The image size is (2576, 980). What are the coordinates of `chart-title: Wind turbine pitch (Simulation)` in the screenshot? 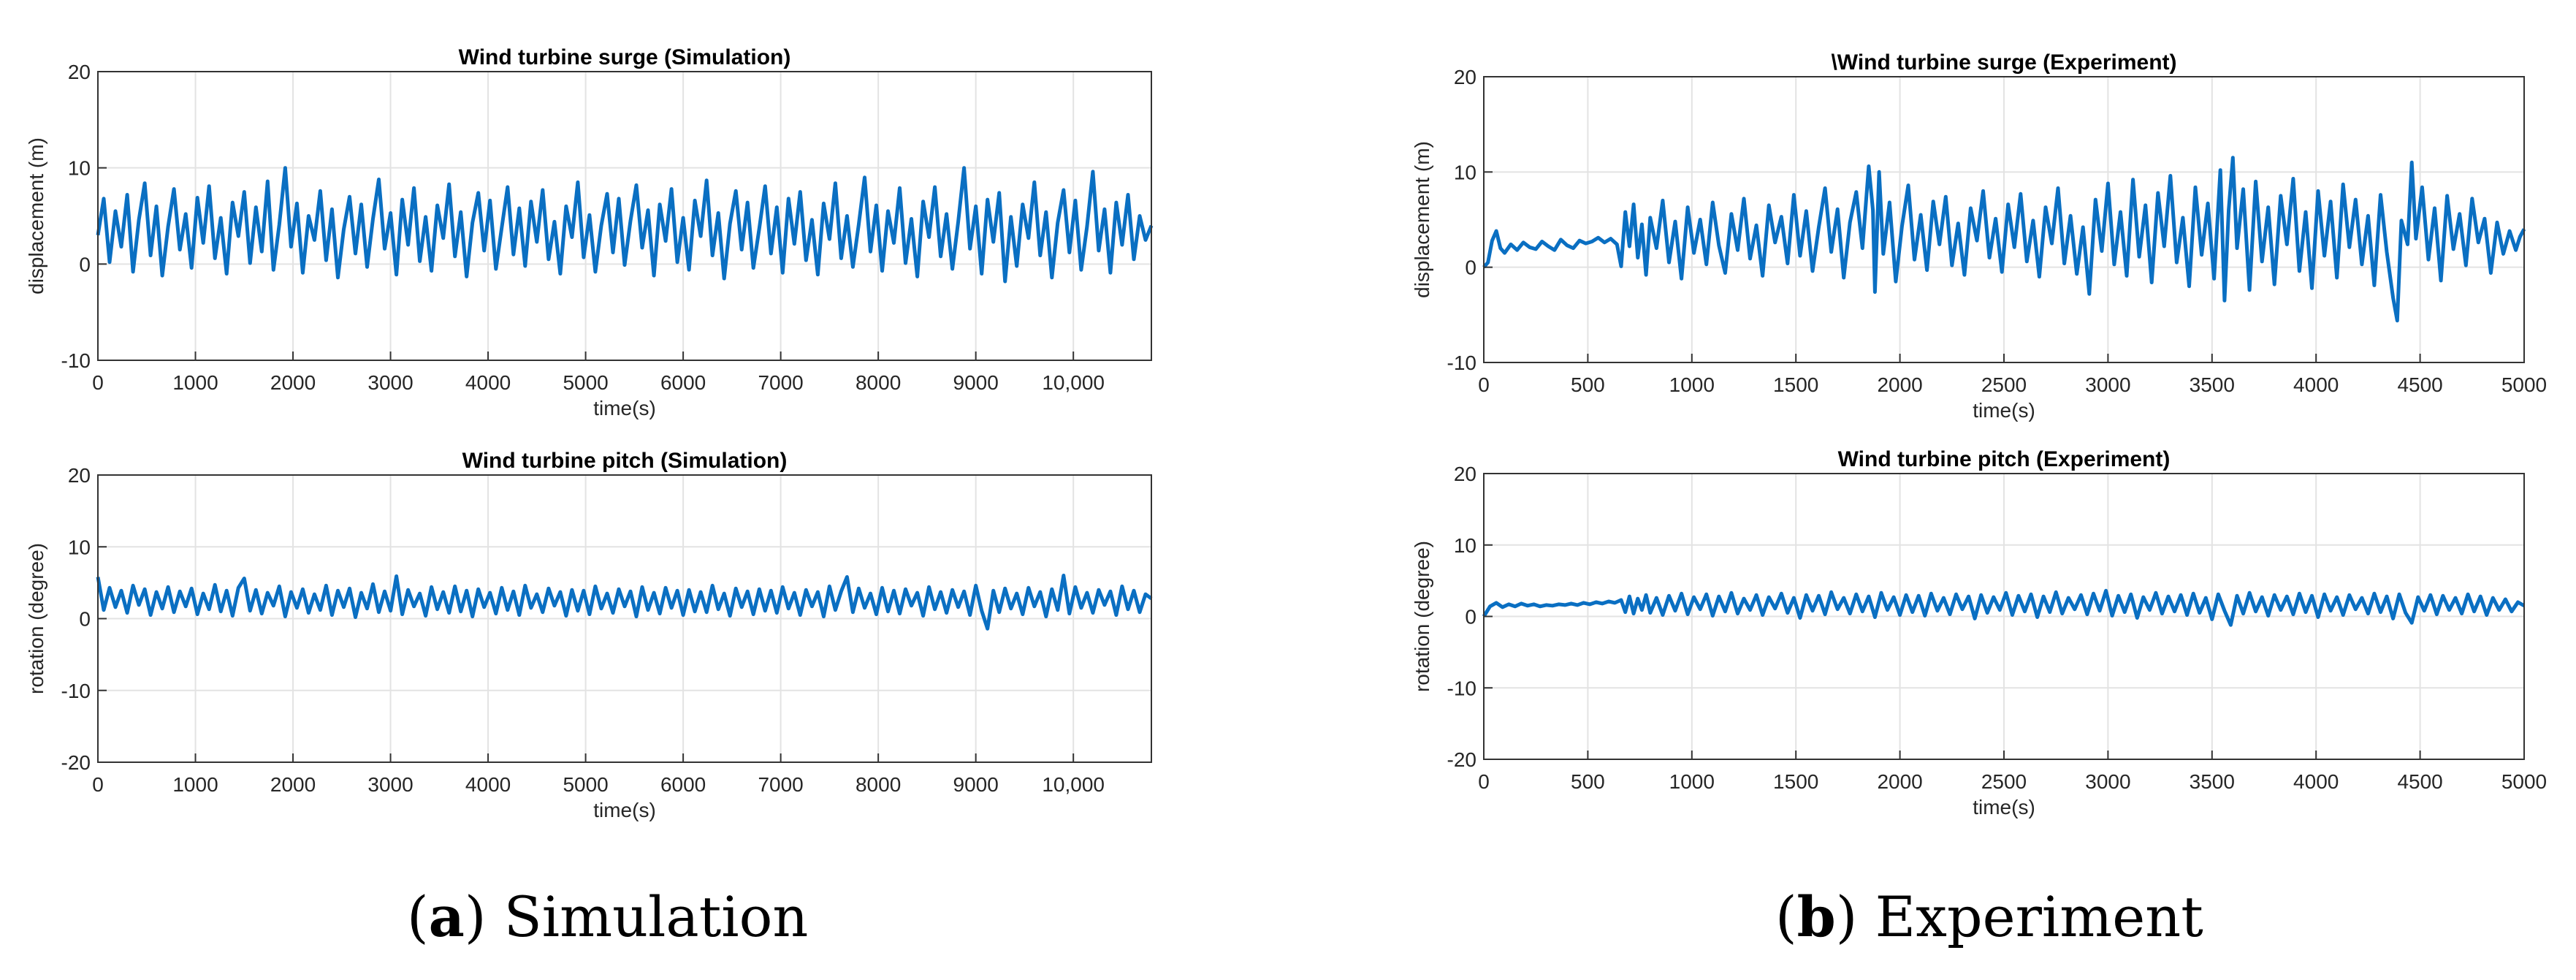 It's located at (625, 461).